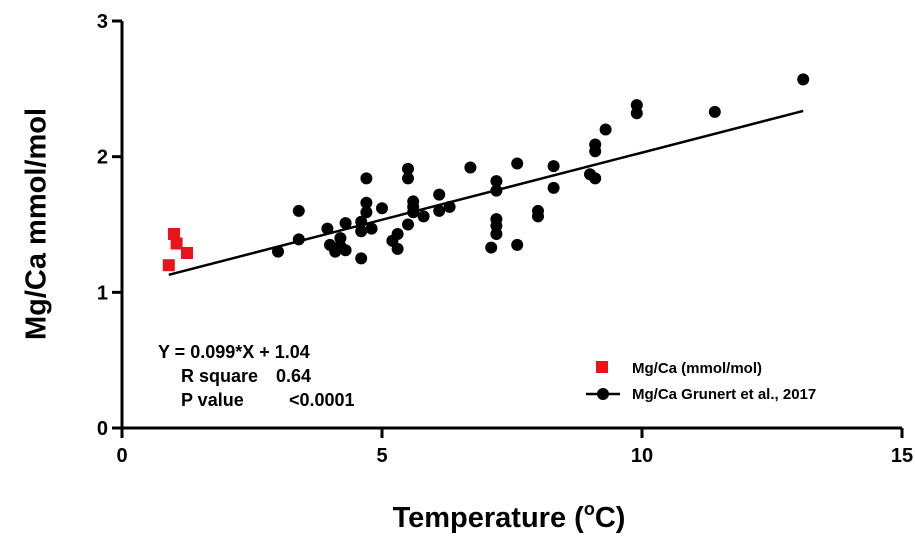 The width and height of the screenshot is (915, 545). I want to click on x-axis-title: Temperature (oC), so click(509, 516).